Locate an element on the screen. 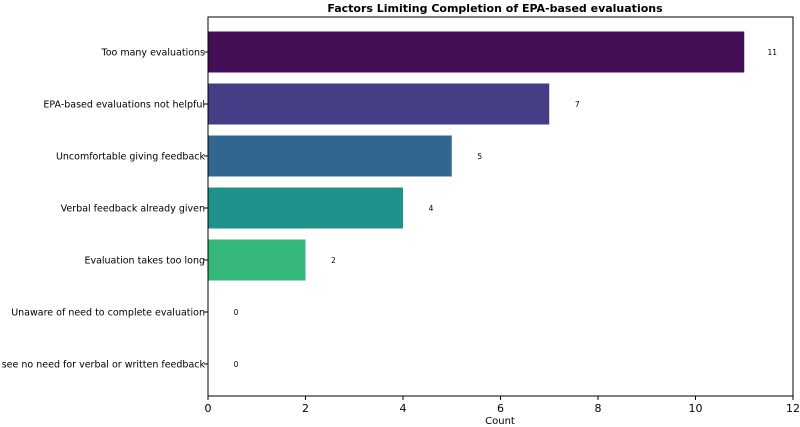 The width and height of the screenshot is (800, 427). x-axis-label: Count is located at coordinates (500, 421).